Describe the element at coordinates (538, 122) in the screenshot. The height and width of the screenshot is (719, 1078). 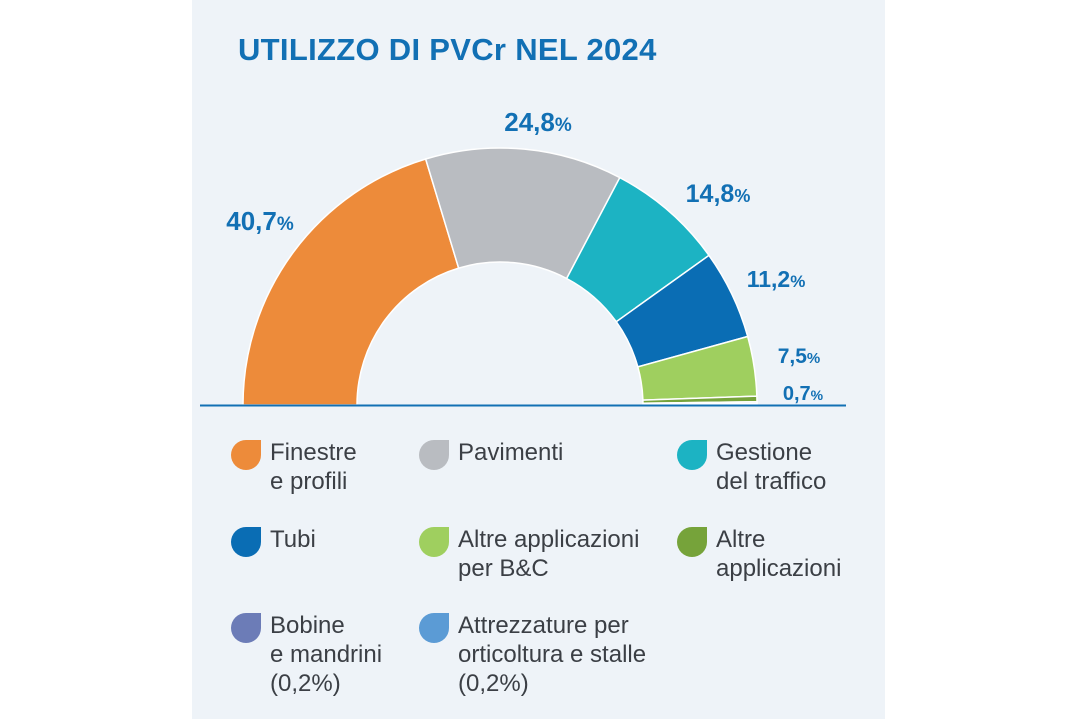
I see `value-label: 24,8%` at that location.